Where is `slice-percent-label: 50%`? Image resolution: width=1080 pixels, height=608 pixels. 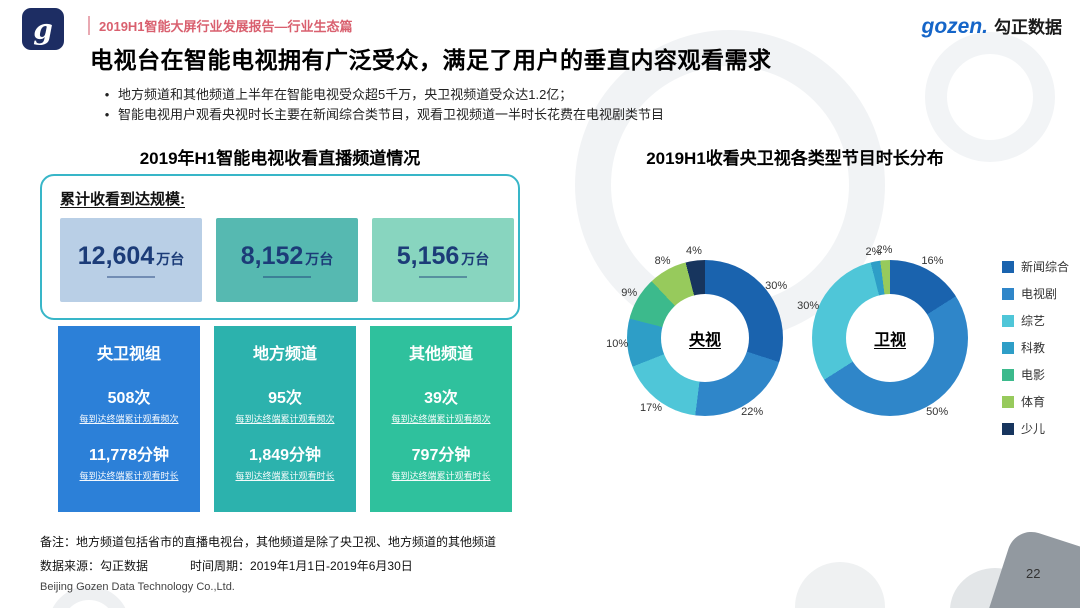
slice-percent-label: 50% is located at coordinates (937, 412).